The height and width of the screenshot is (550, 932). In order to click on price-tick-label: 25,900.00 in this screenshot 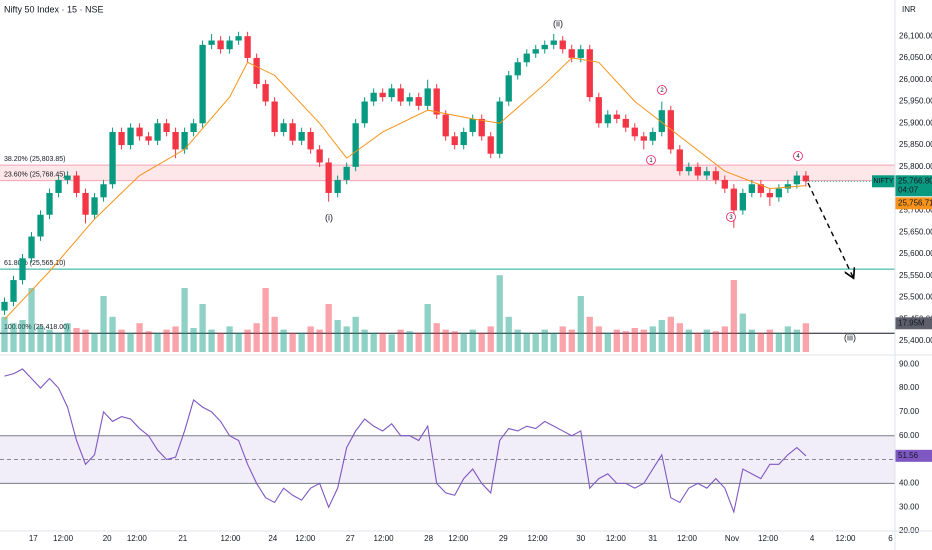, I will do `click(915, 122)`.